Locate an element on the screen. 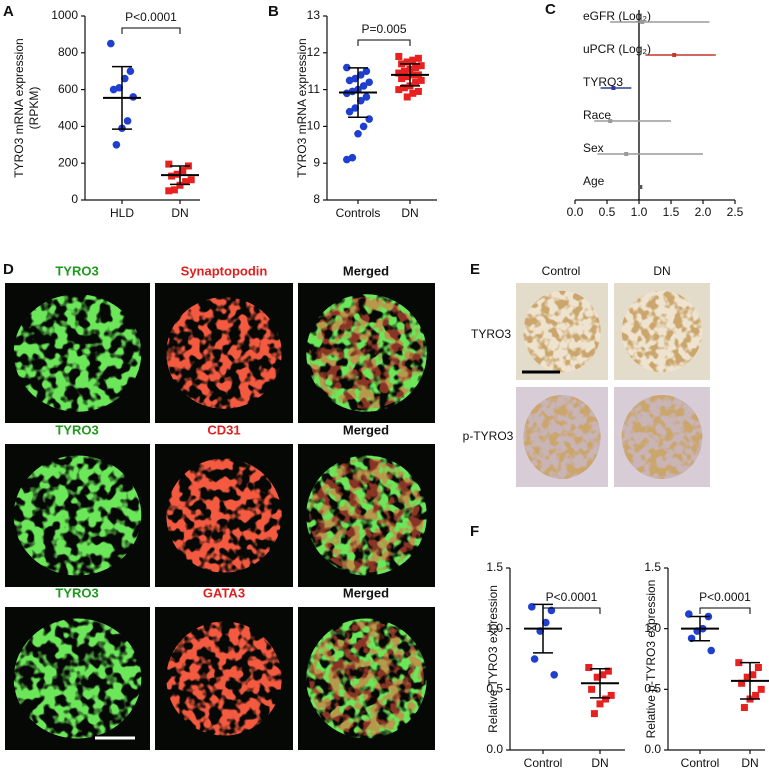  y-tick-label: 9 is located at coordinates (316, 162).